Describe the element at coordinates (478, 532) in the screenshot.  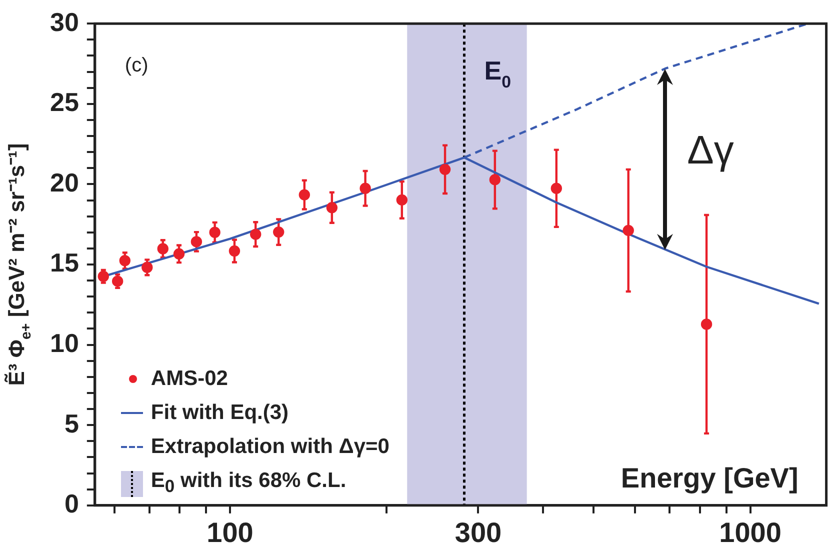
I see `x-tick-label: 300` at that location.